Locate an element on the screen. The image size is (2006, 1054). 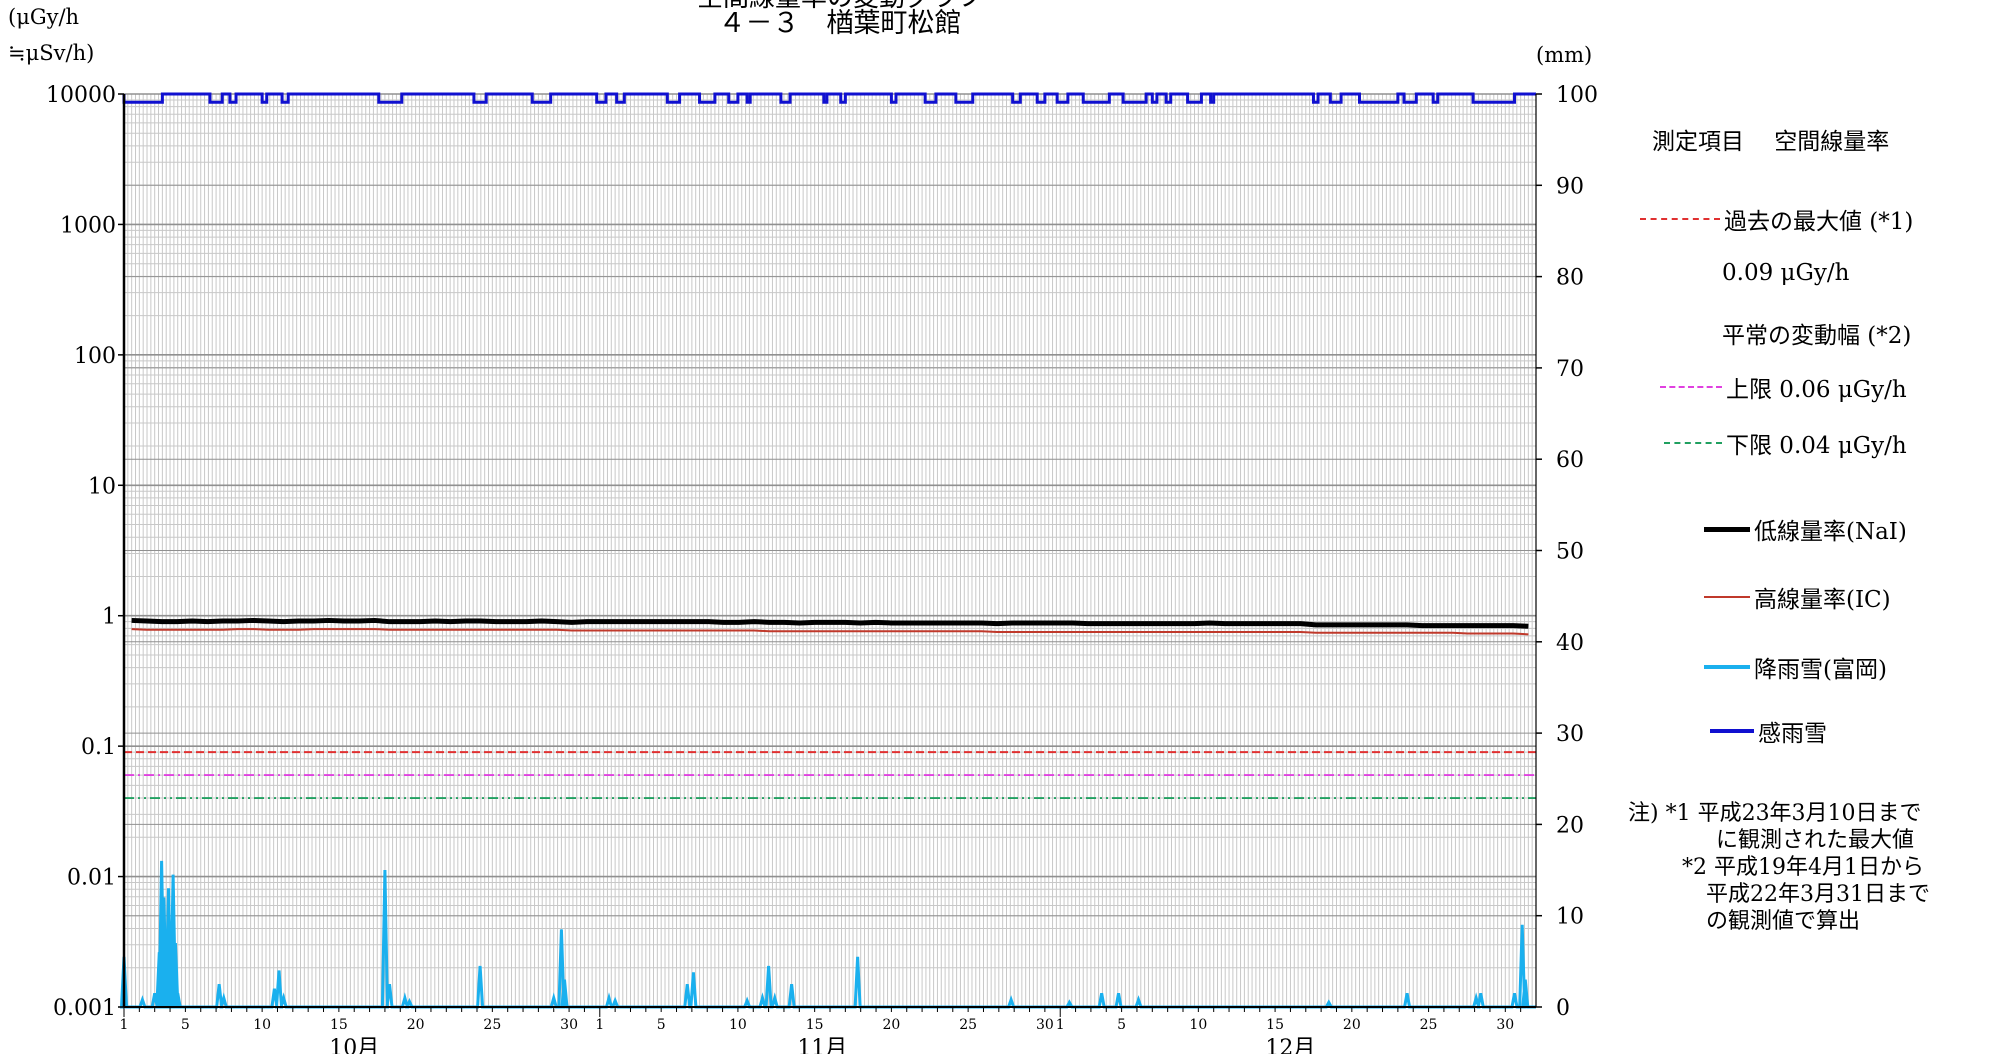
right-tick-label: 50 is located at coordinates (1570, 552).